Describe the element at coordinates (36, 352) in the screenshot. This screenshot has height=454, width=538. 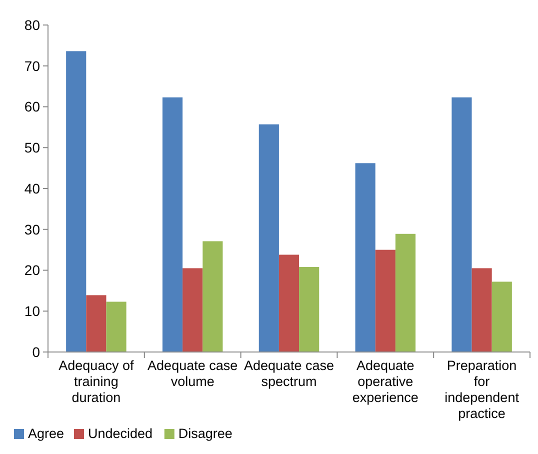
I see `y-tick-label: 0` at that location.